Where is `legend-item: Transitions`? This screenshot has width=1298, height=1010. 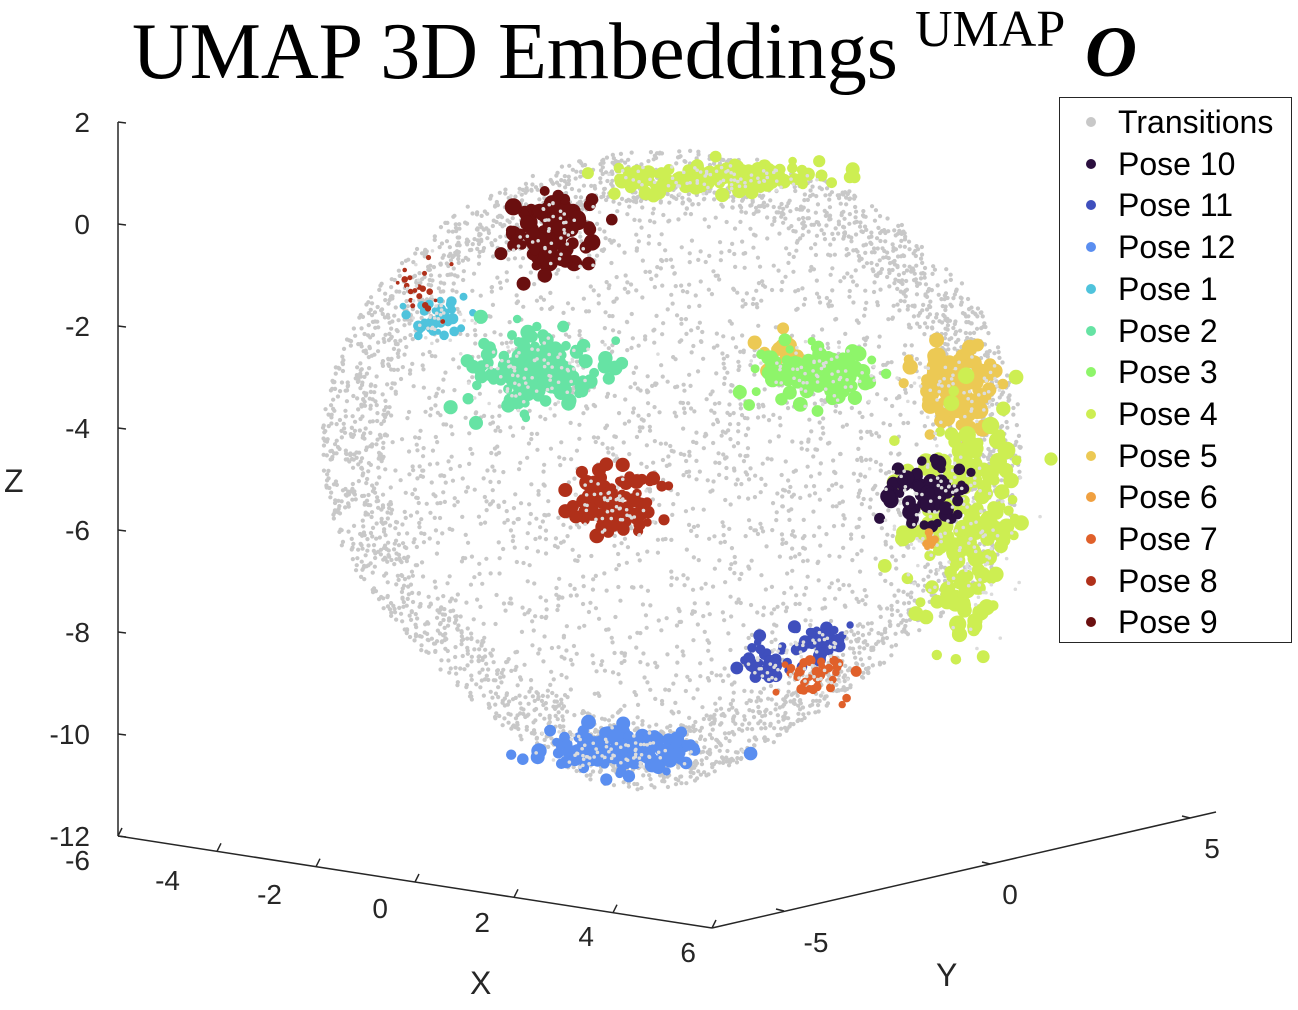 legend-item: Transitions is located at coordinates (1176, 121).